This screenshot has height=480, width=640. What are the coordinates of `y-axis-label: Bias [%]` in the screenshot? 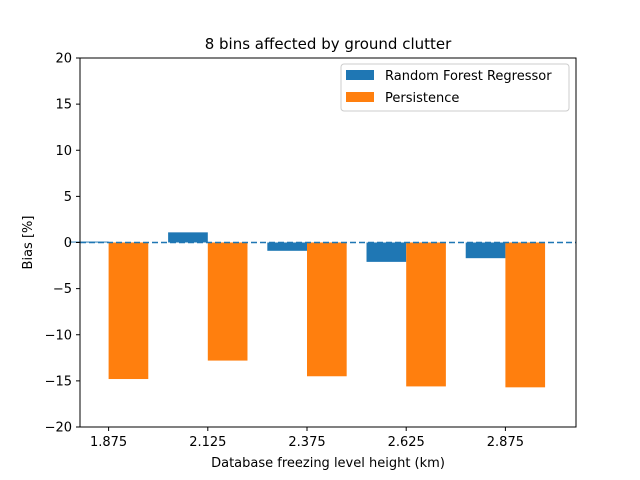 It's located at (28, 243).